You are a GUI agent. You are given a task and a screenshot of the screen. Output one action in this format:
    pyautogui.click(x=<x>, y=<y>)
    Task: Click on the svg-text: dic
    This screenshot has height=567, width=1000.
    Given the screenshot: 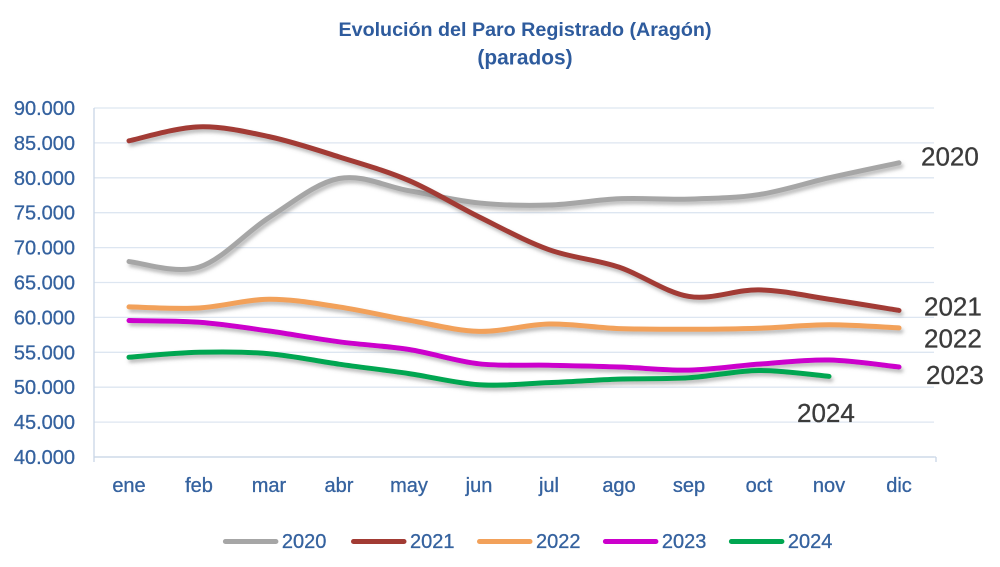 What is the action you would take?
    pyautogui.click(x=899, y=486)
    